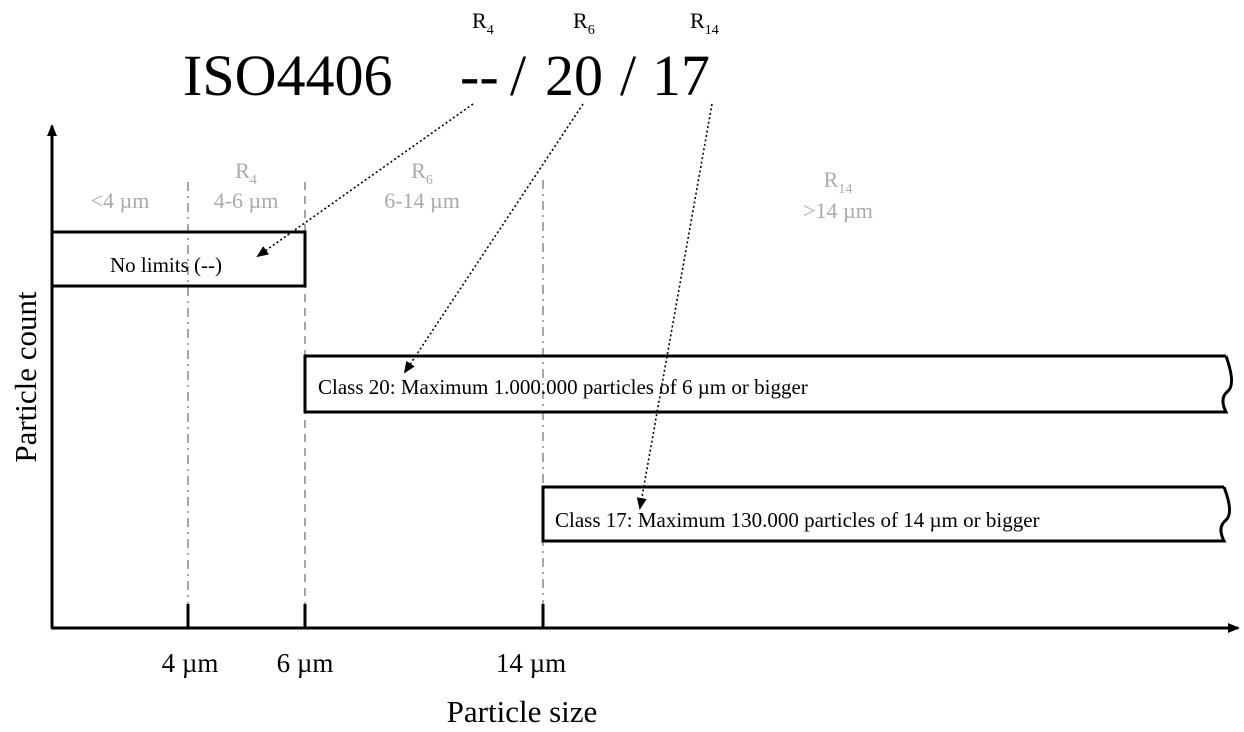  I want to click on y-axis-title: Particle count, so click(25, 377).